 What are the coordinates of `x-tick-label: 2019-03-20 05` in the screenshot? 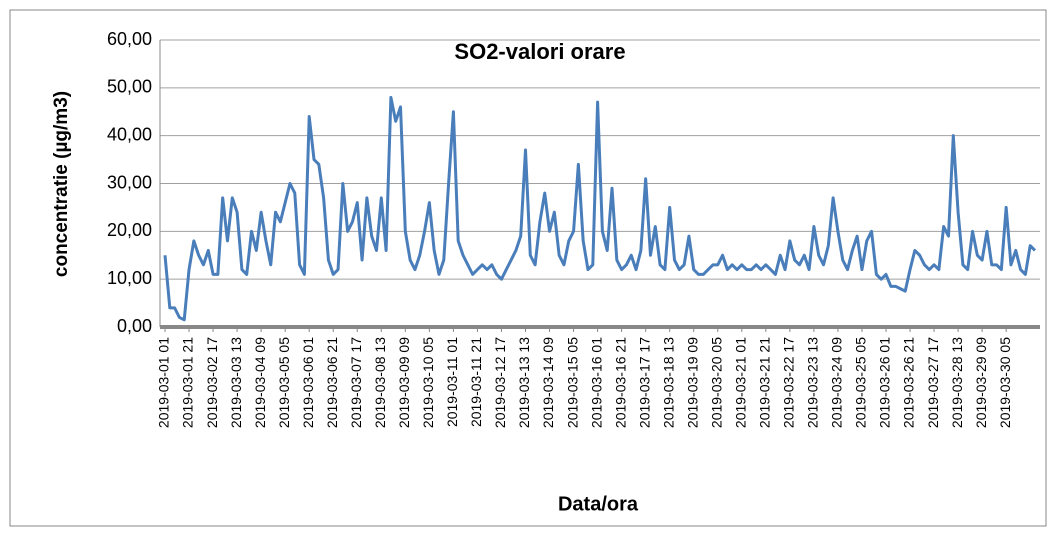 It's located at (716, 382).